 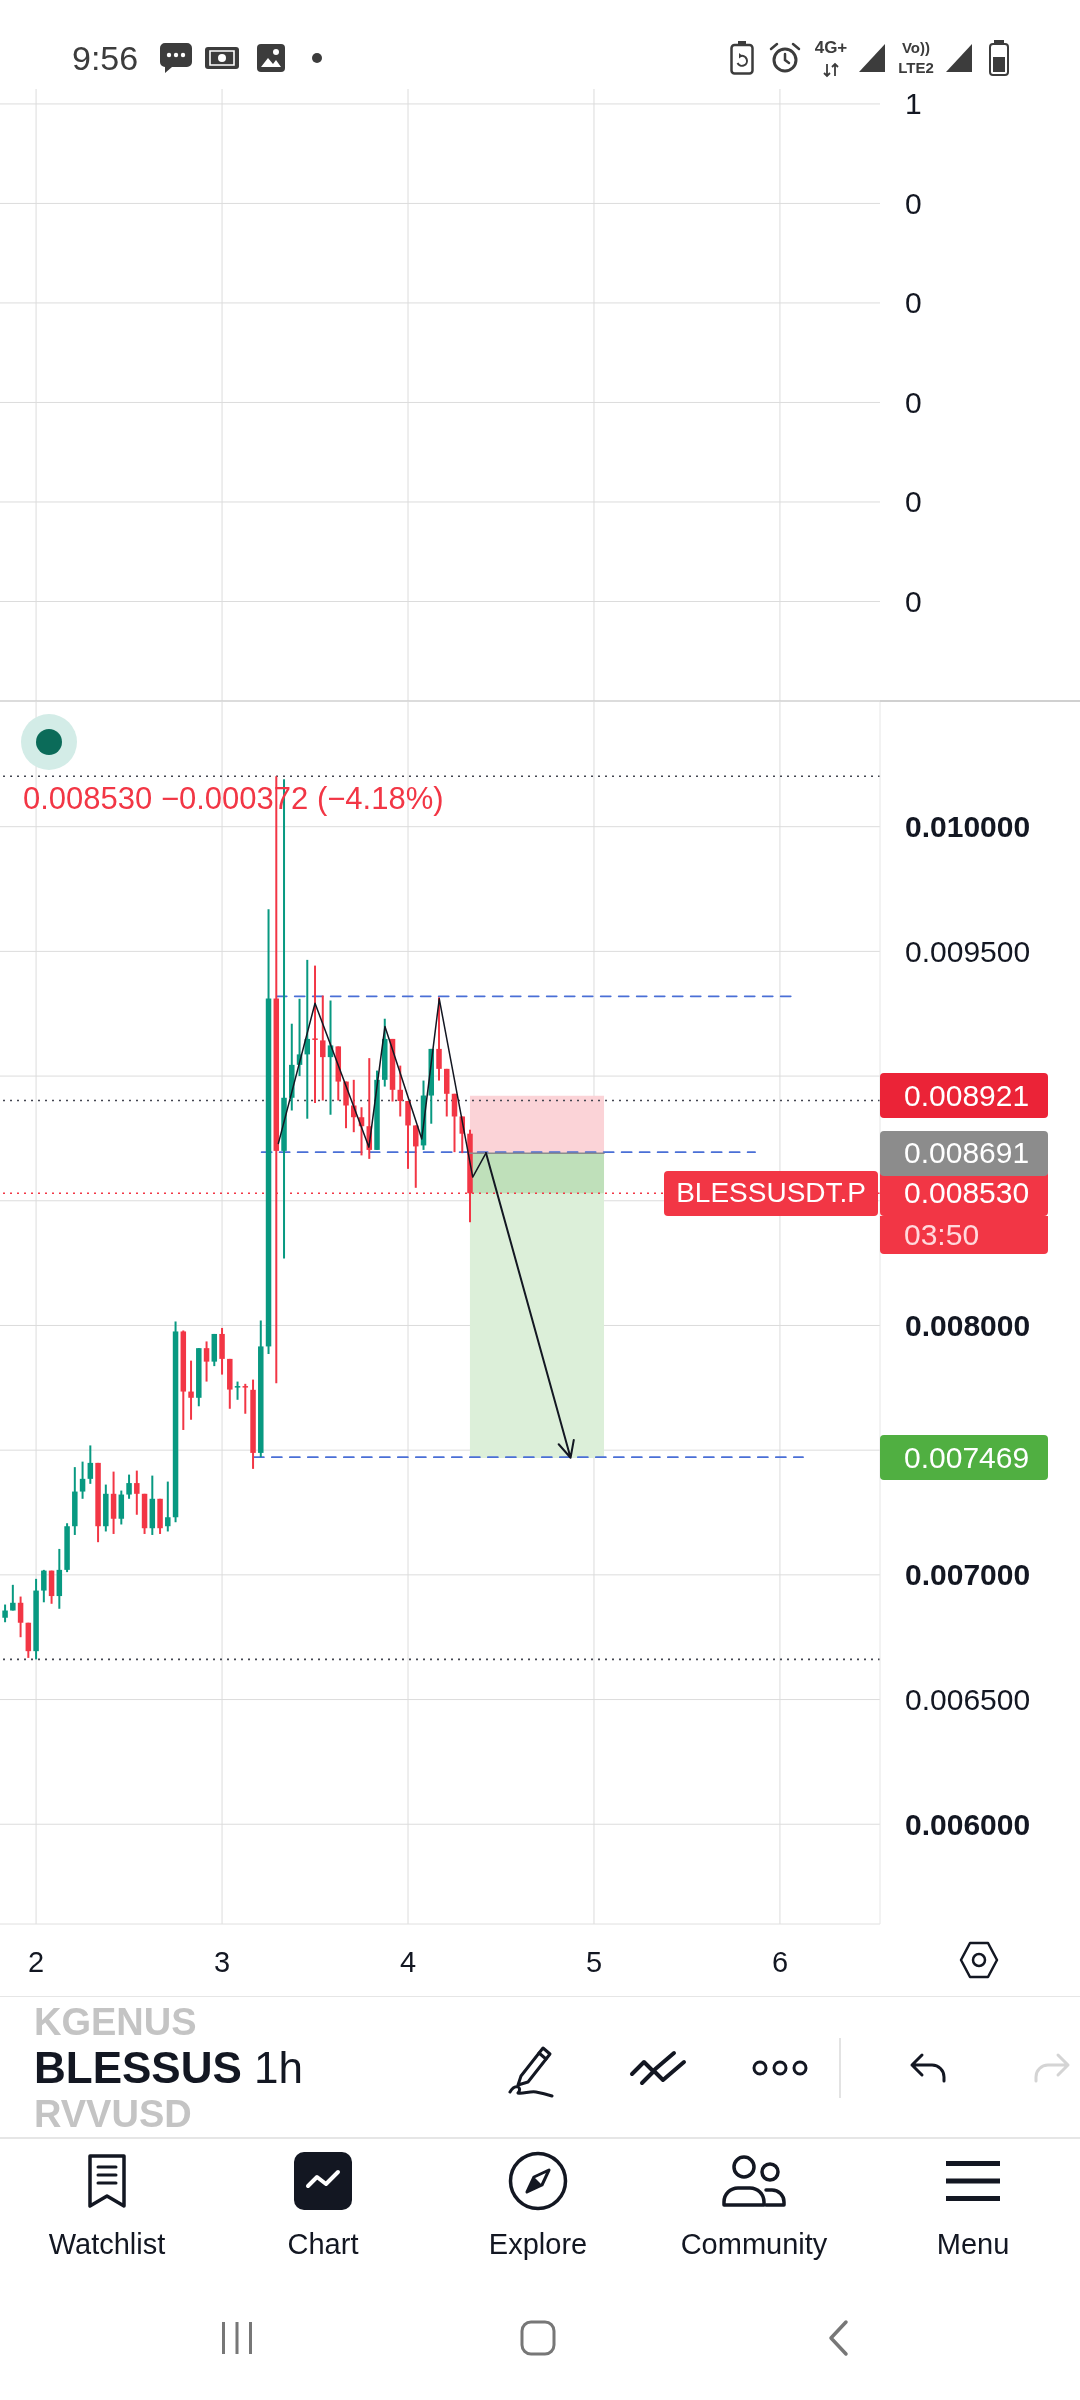 I want to click on x-tick-label: 4, so click(x=408, y=1962).